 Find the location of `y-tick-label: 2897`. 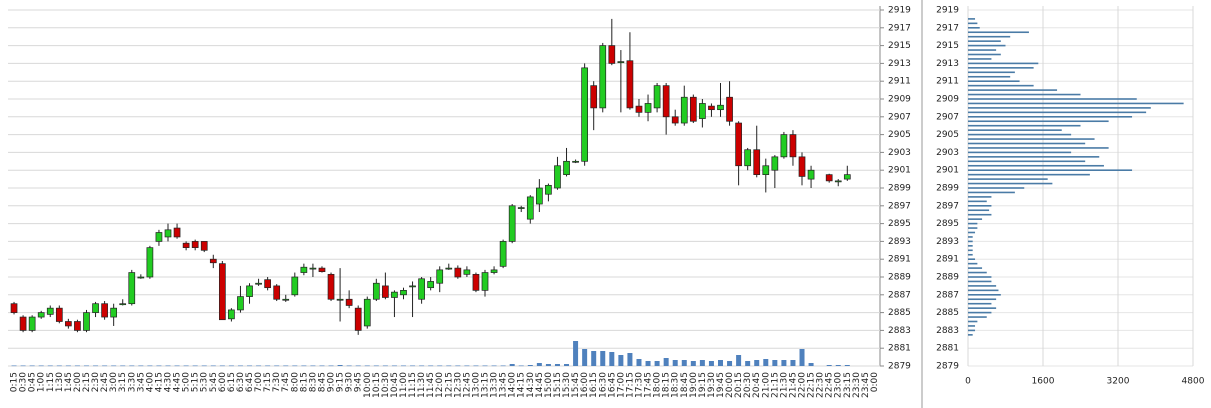

y-tick-label: 2897 is located at coordinates (947, 206).